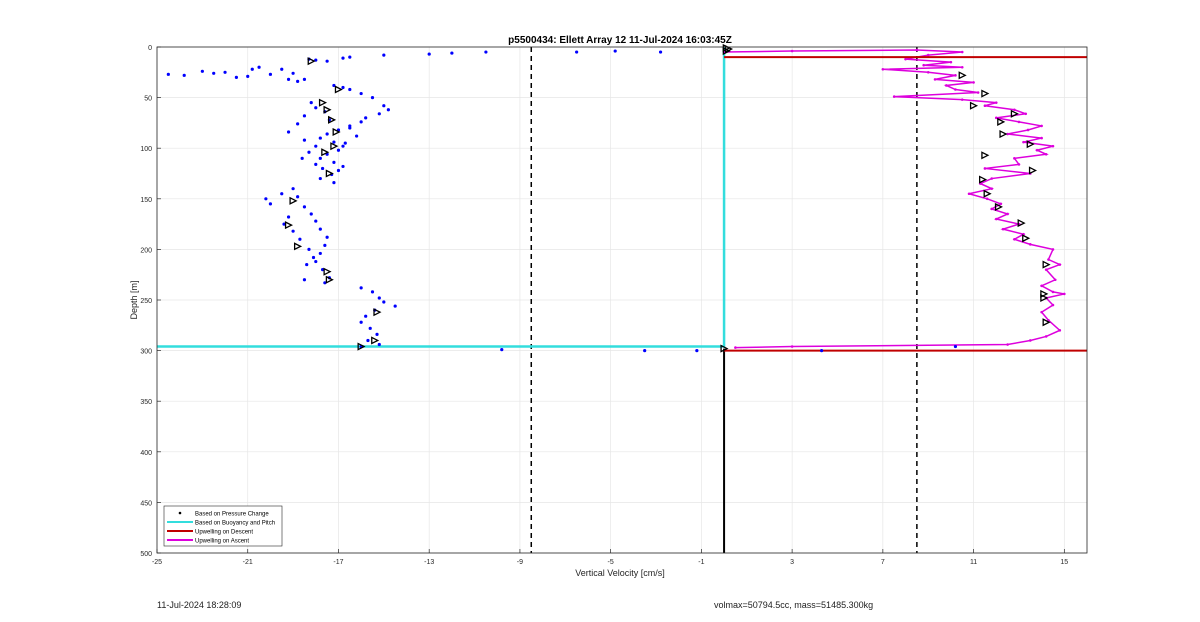 The image size is (1200, 622). Describe the element at coordinates (224, 533) in the screenshot. I see `legend-label: Upwelling on Descent` at that location.